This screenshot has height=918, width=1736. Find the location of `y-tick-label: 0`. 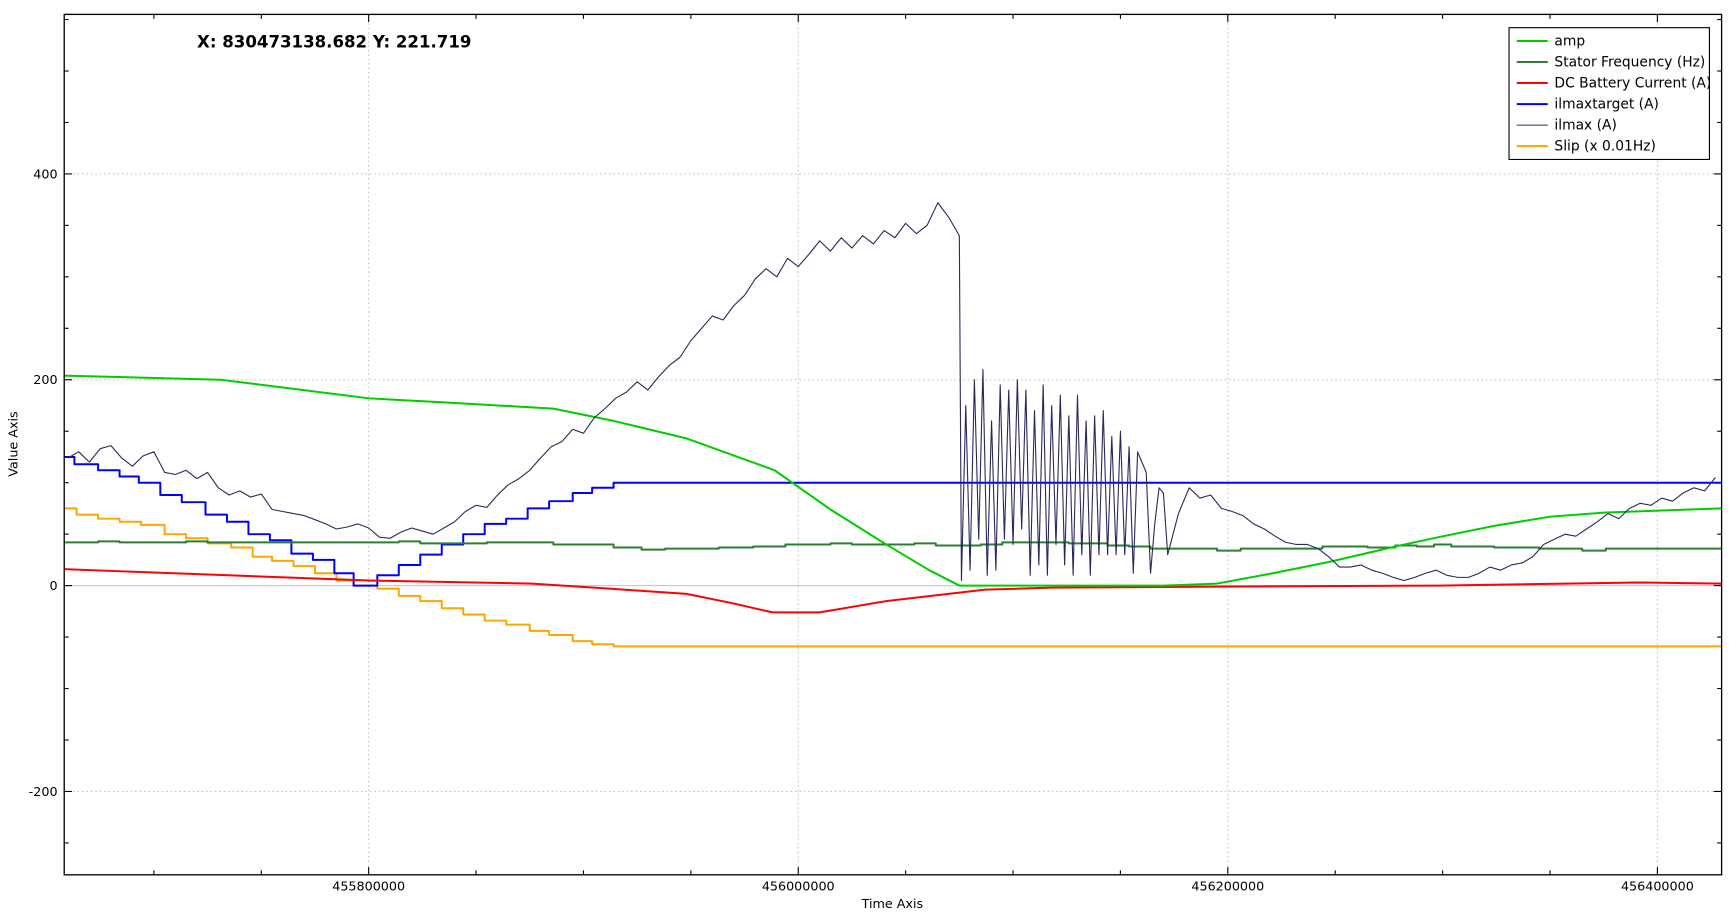

y-tick-label: 0 is located at coordinates (53, 586).